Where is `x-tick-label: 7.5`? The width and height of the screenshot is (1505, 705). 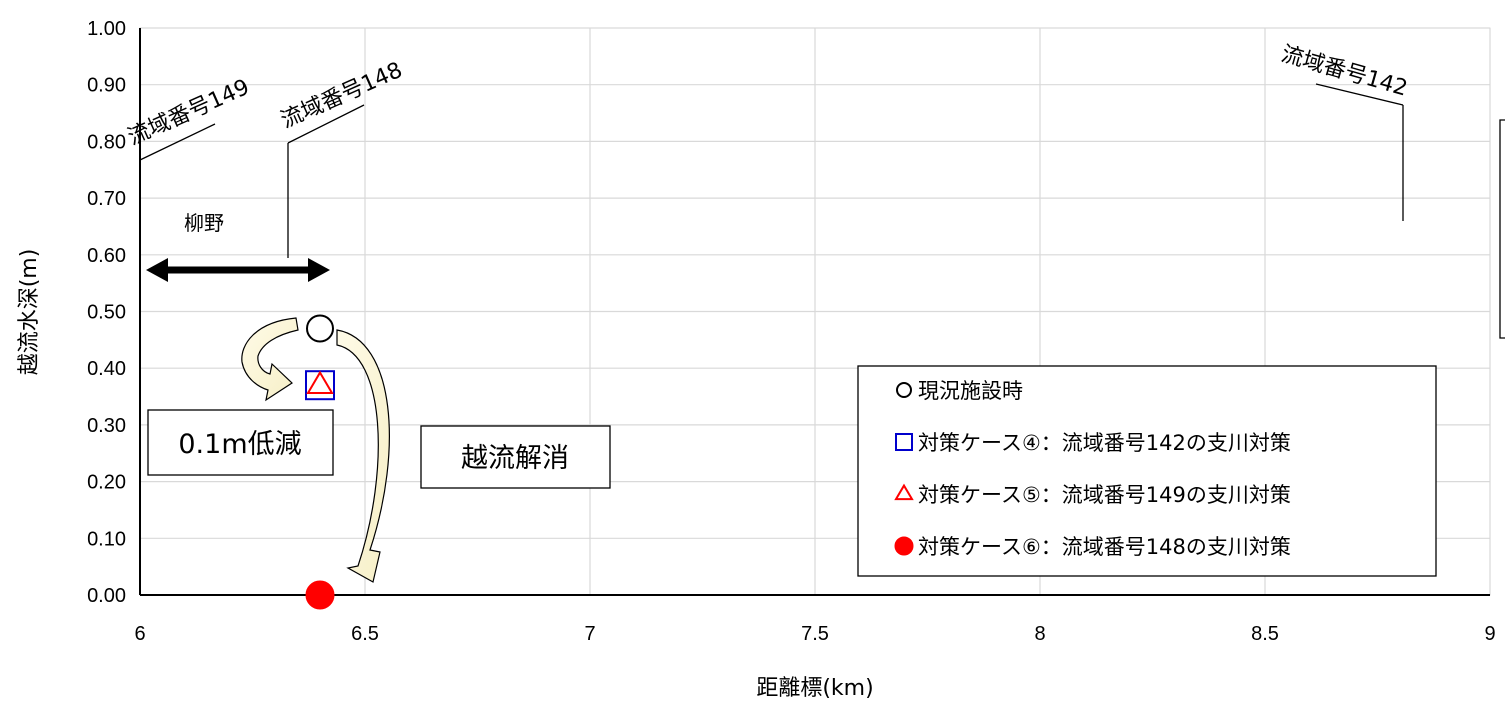
x-tick-label: 7.5 is located at coordinates (815, 634).